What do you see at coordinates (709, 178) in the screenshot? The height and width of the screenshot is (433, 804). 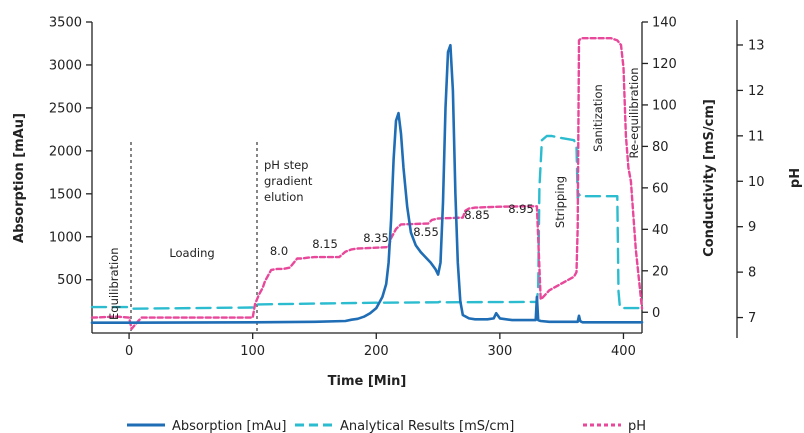 I see `conductivity-axis-title: Conductivity [mS/cm]` at bounding box center [709, 178].